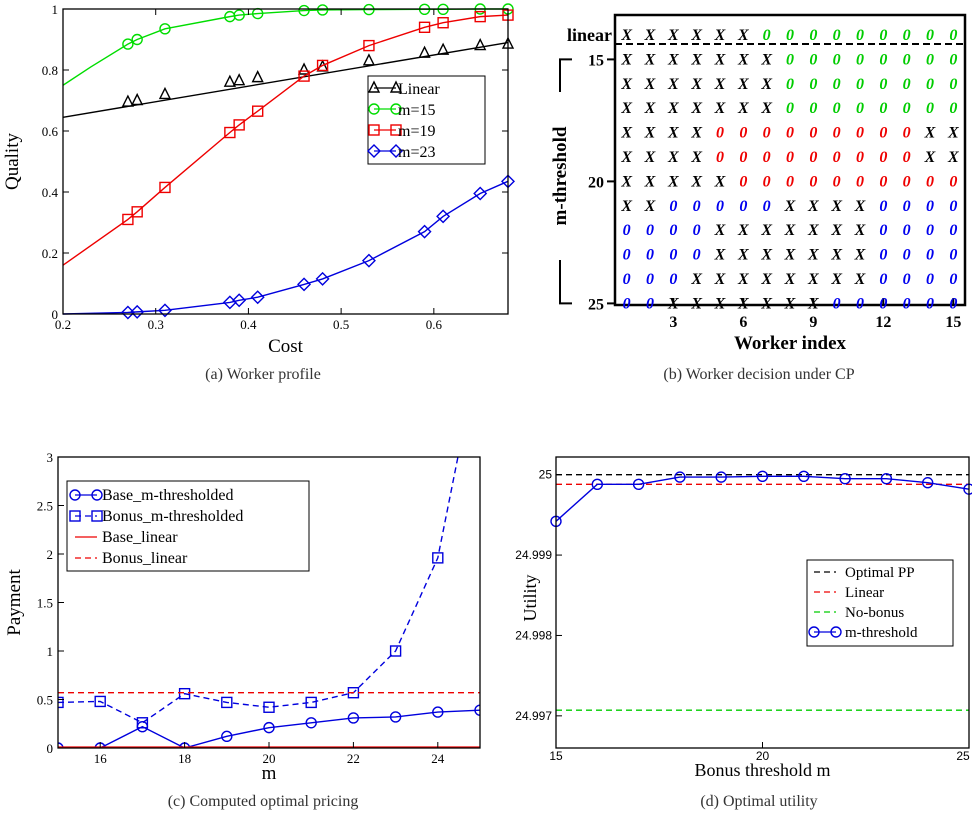 This screenshot has height=818, width=972. Describe the element at coordinates (156, 324) in the screenshot. I see `x-tick-label-a: 0.3` at that location.